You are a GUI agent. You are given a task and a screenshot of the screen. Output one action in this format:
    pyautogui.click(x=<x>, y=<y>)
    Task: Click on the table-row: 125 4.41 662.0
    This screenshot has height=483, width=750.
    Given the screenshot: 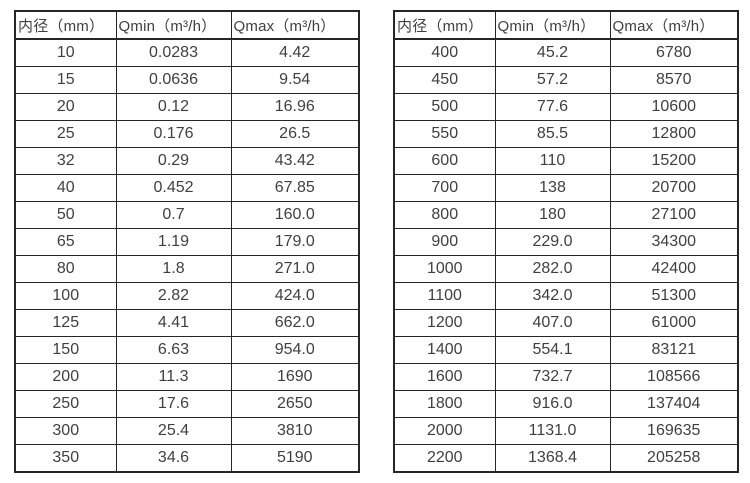 What is the action you would take?
    pyautogui.click(x=187, y=323)
    